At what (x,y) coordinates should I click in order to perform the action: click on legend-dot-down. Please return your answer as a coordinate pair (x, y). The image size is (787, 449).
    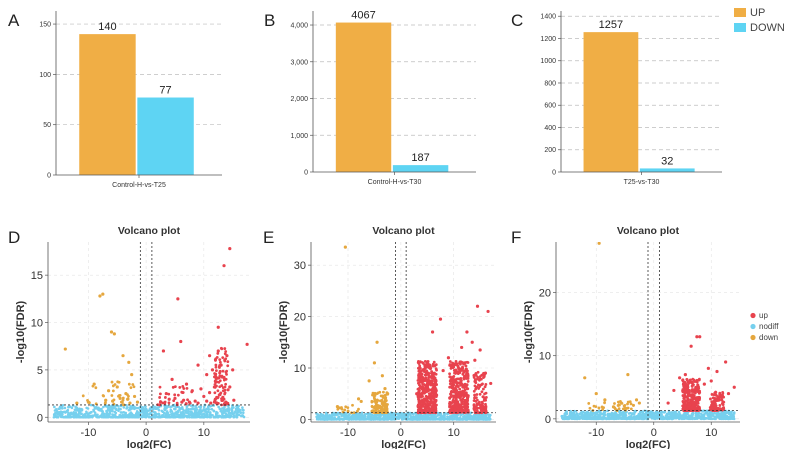
    Looking at the image, I should click on (753, 337).